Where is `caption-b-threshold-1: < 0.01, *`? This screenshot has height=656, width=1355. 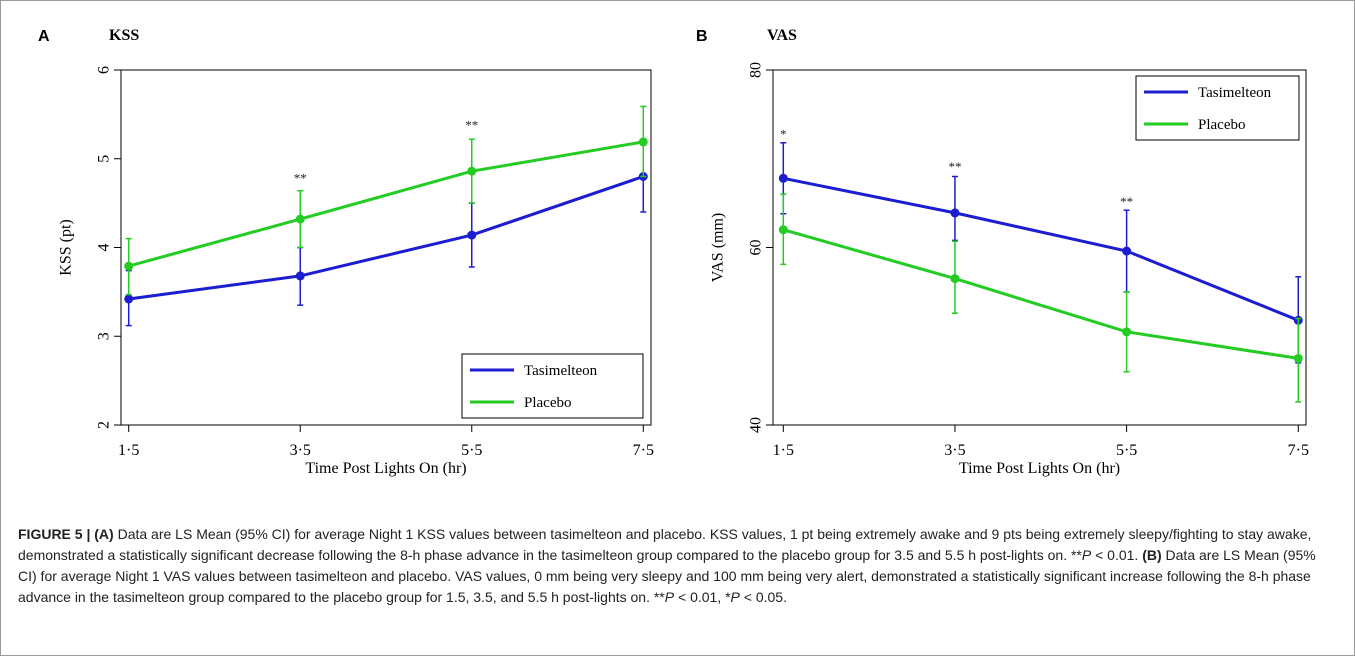 caption-b-threshold-1: < 0.01, * is located at coordinates (702, 597).